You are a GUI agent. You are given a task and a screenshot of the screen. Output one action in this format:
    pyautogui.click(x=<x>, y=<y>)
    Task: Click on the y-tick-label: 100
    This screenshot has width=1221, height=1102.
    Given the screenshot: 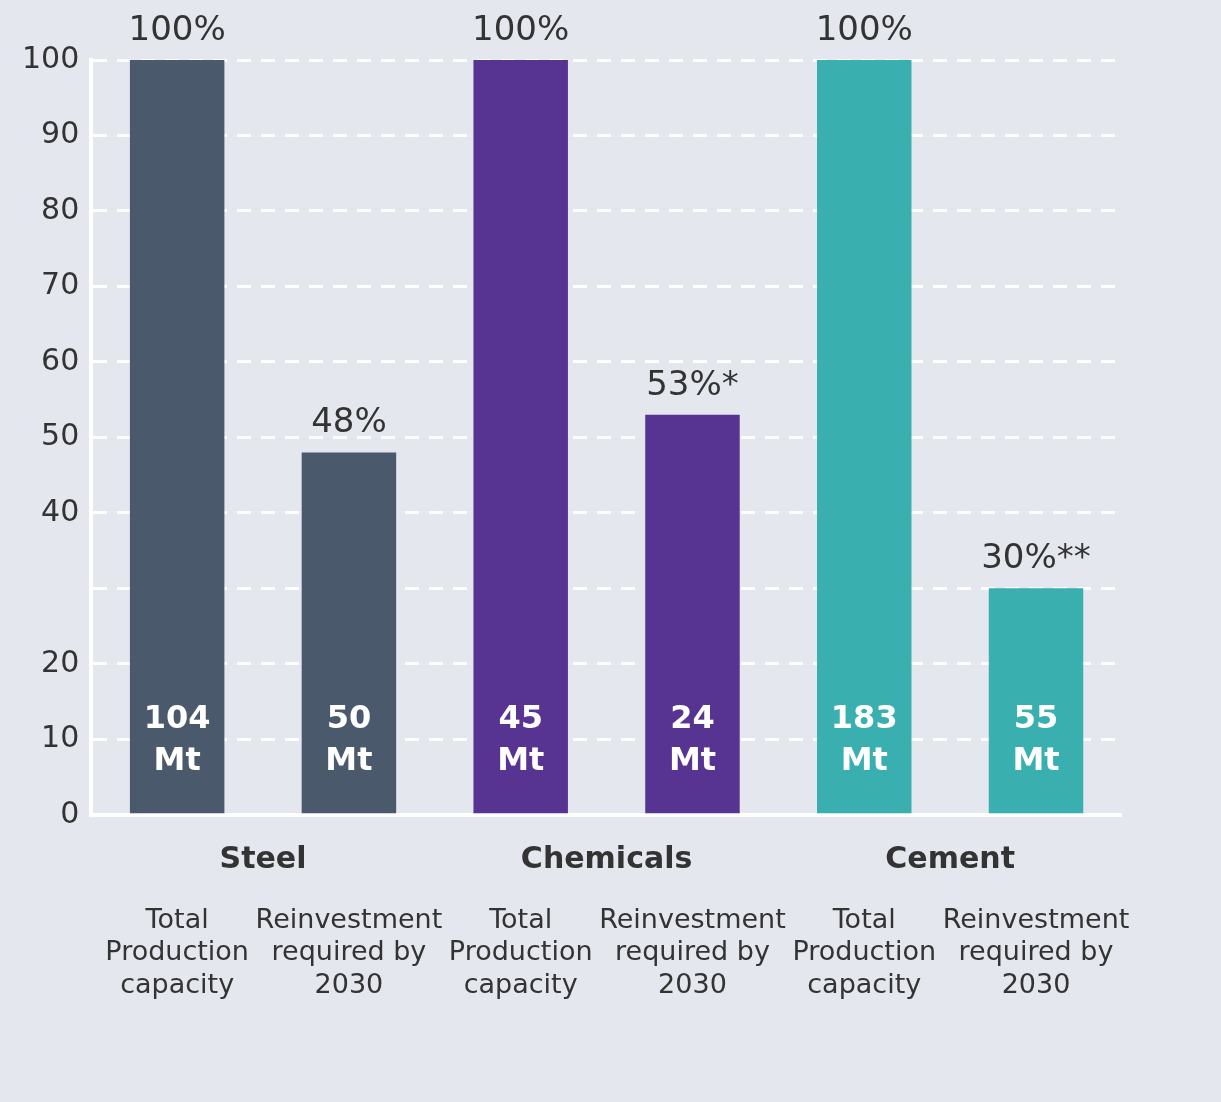 What is the action you would take?
    pyautogui.click(x=51, y=57)
    